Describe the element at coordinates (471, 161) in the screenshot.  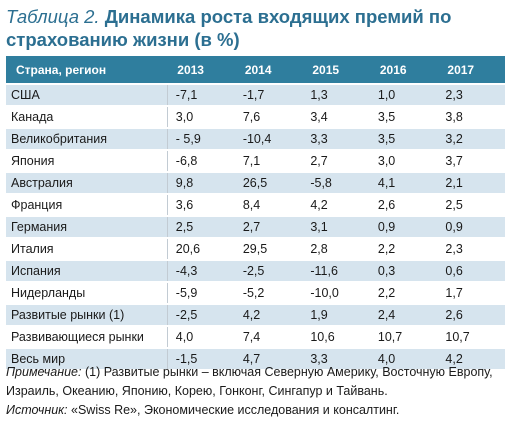
I see `row-value: 3,7` at that location.